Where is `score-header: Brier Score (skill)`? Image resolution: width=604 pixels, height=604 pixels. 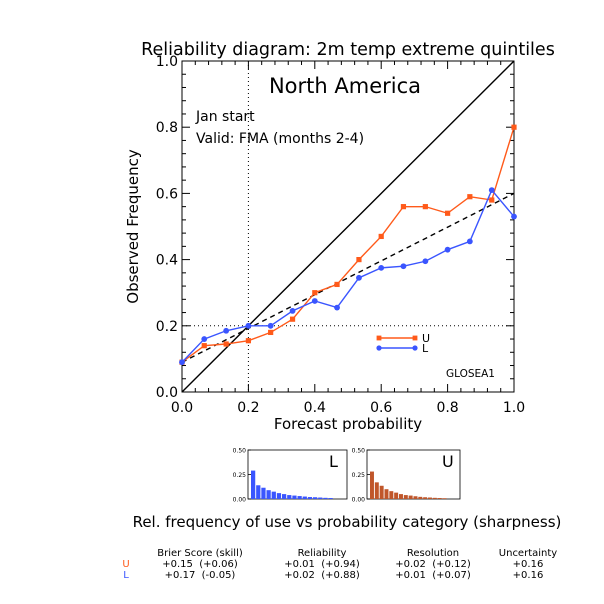 score-header: Brier Score (skill) is located at coordinates (200, 553).